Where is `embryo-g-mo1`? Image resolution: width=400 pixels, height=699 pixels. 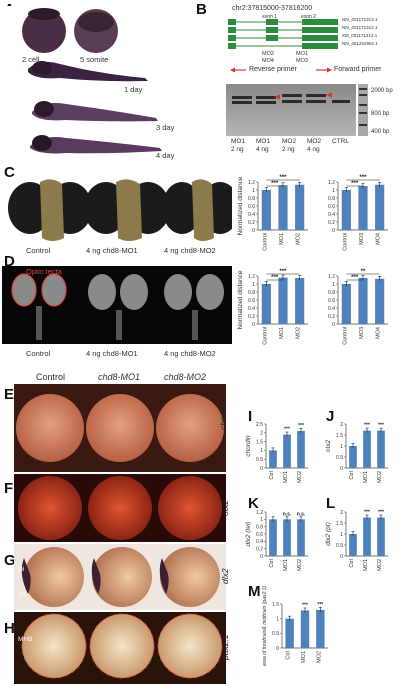
embryo-g-mo1 is located at coordinates (122, 577).